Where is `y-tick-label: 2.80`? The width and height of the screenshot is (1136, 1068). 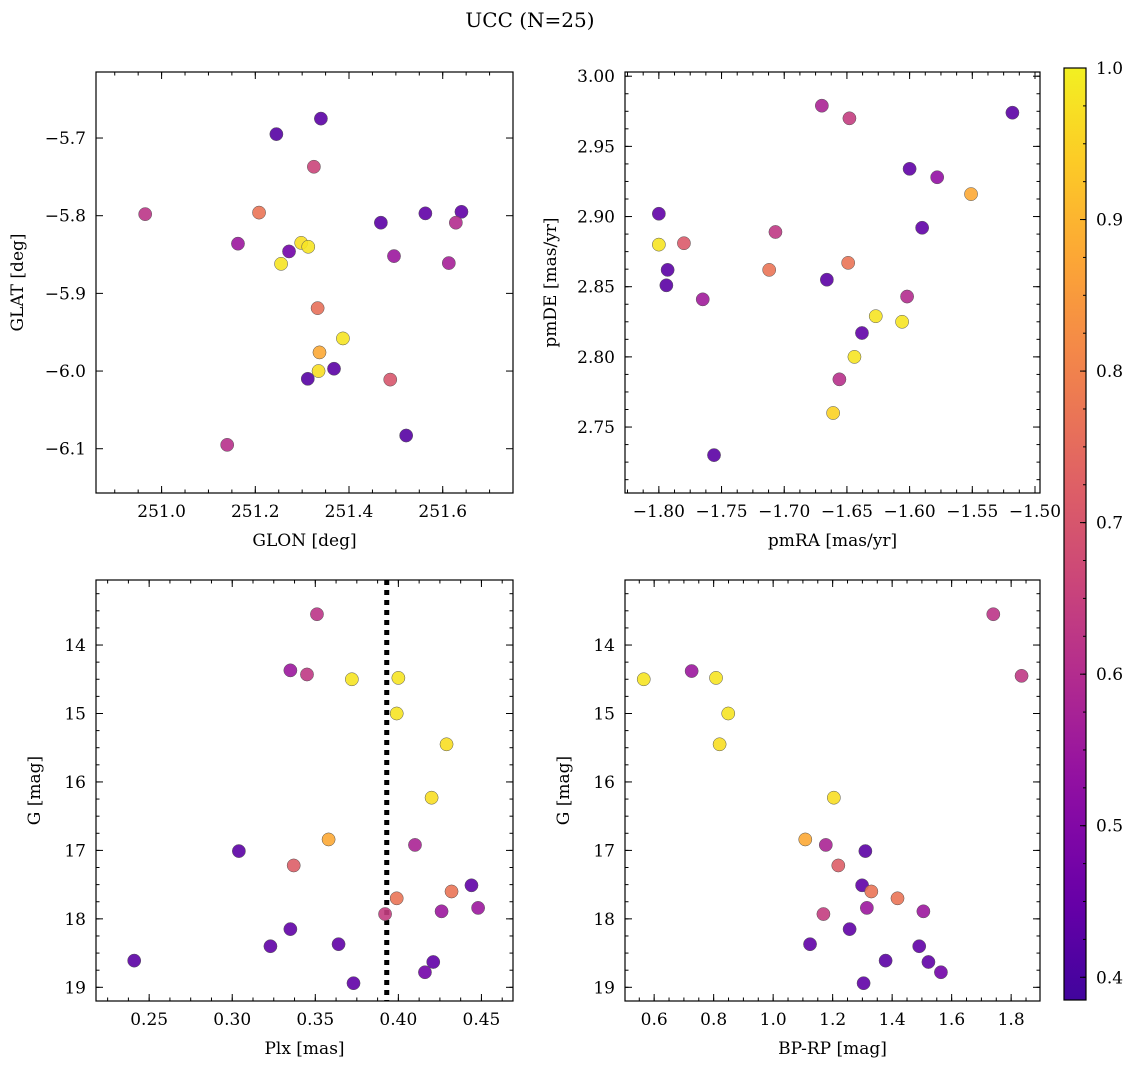 y-tick-label: 2.80 is located at coordinates (596, 358).